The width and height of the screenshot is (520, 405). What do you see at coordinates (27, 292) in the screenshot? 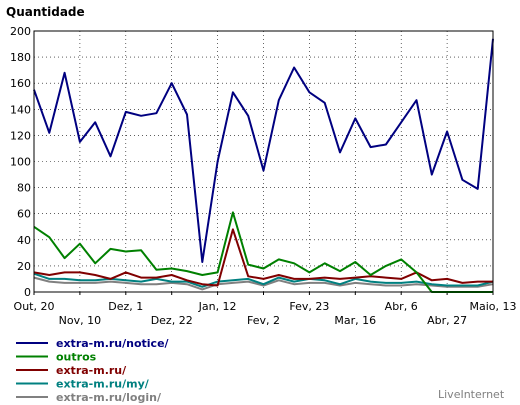
I see `y-tick-label: 0` at bounding box center [27, 292].